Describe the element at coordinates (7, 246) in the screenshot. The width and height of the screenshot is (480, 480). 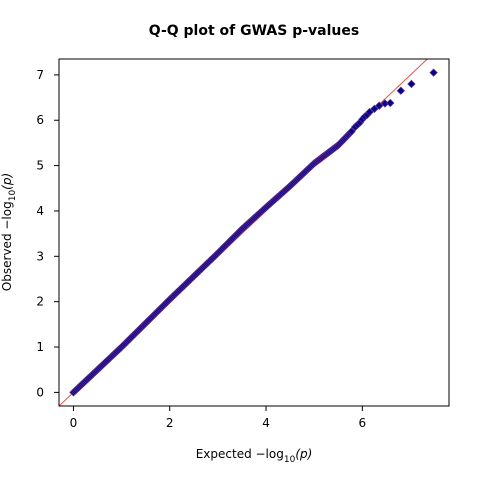
I see `y-axis-label-text: Observed −log` at that location.